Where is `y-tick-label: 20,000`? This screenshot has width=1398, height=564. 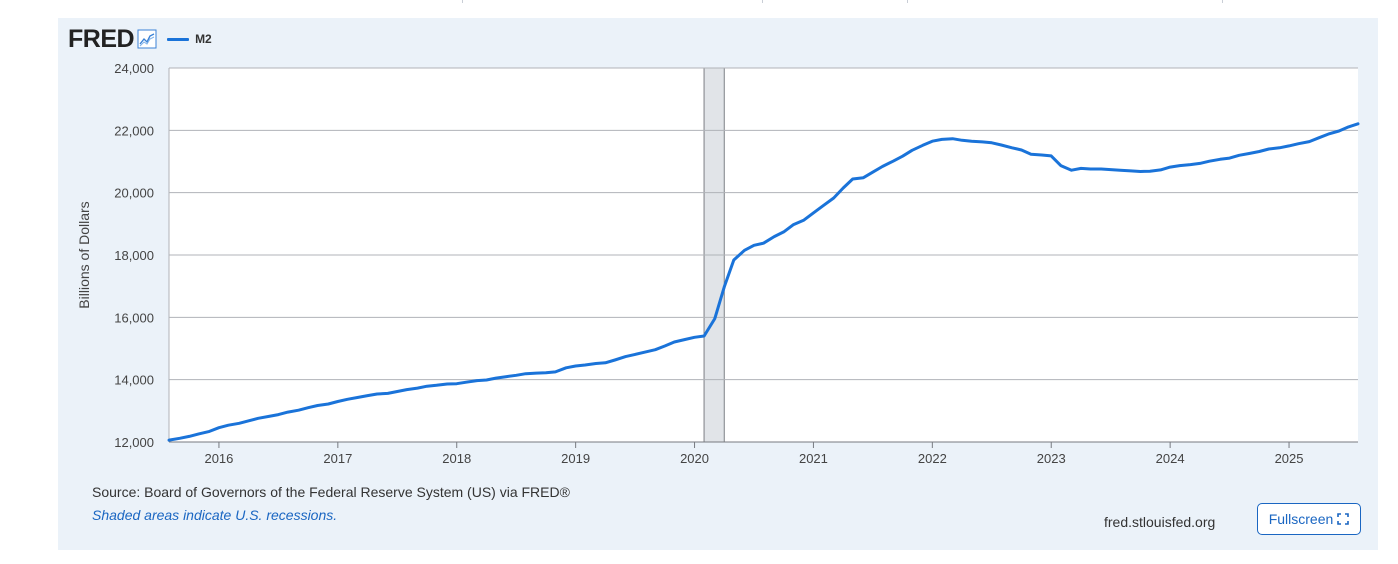 y-tick-label: 20,000 is located at coordinates (134, 193).